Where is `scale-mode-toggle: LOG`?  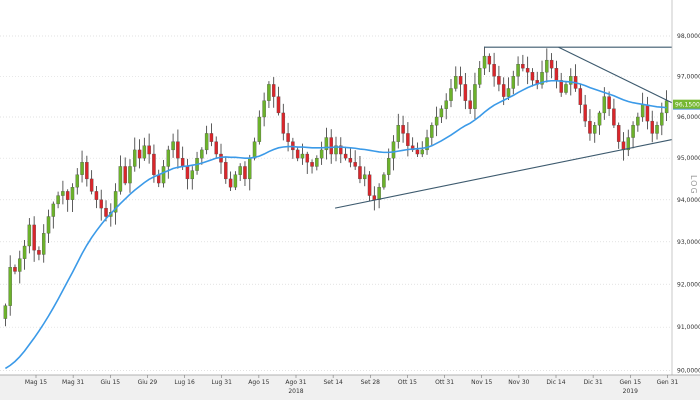
scale-mode-toggle: LOG is located at coordinates (693, 185).